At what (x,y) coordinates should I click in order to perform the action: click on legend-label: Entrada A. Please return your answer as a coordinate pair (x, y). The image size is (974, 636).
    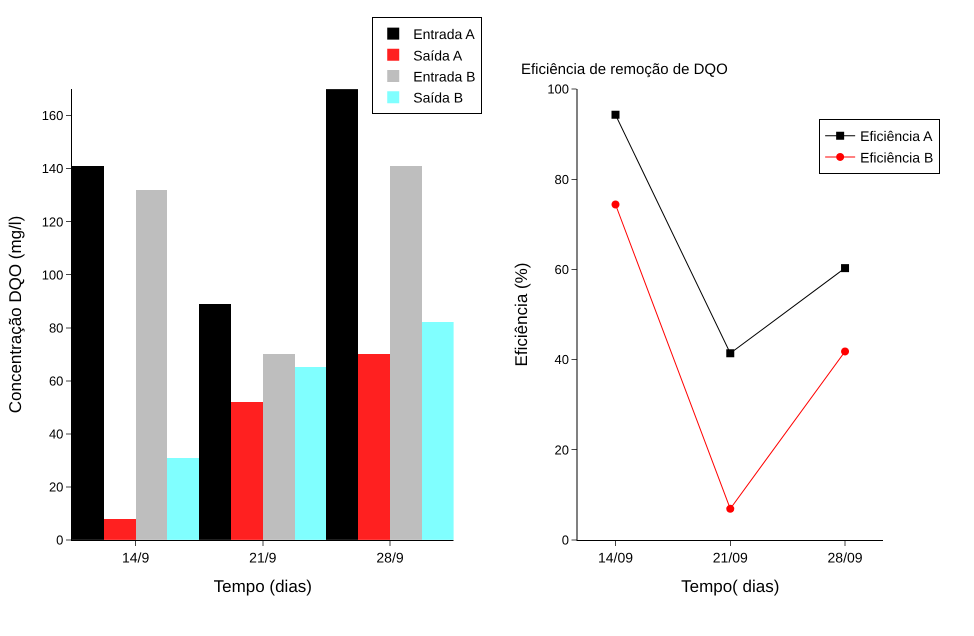
    Looking at the image, I should click on (444, 34).